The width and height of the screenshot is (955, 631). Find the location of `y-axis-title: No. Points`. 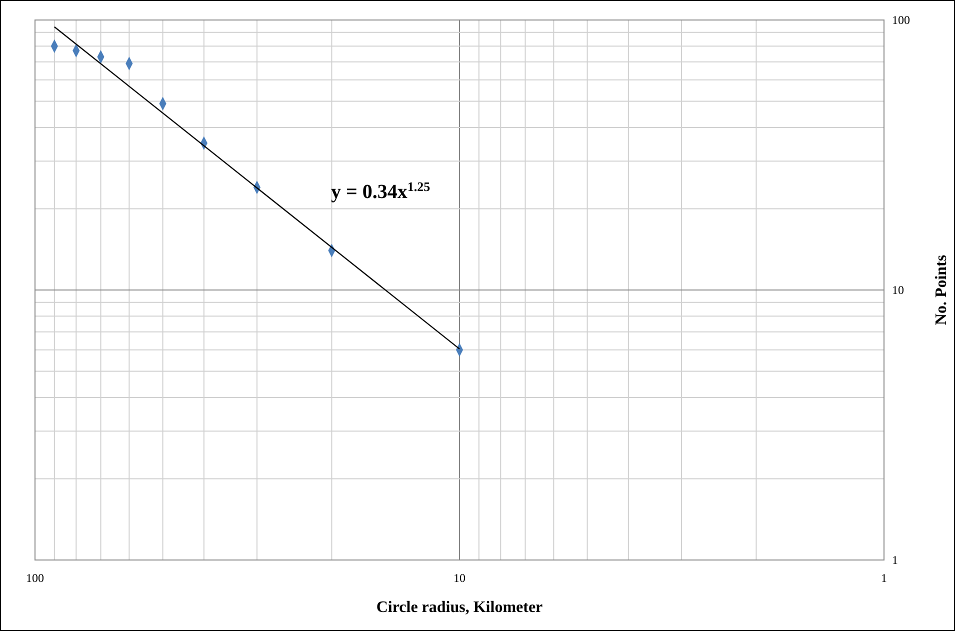

y-axis-title: No. Points is located at coordinates (941, 290).